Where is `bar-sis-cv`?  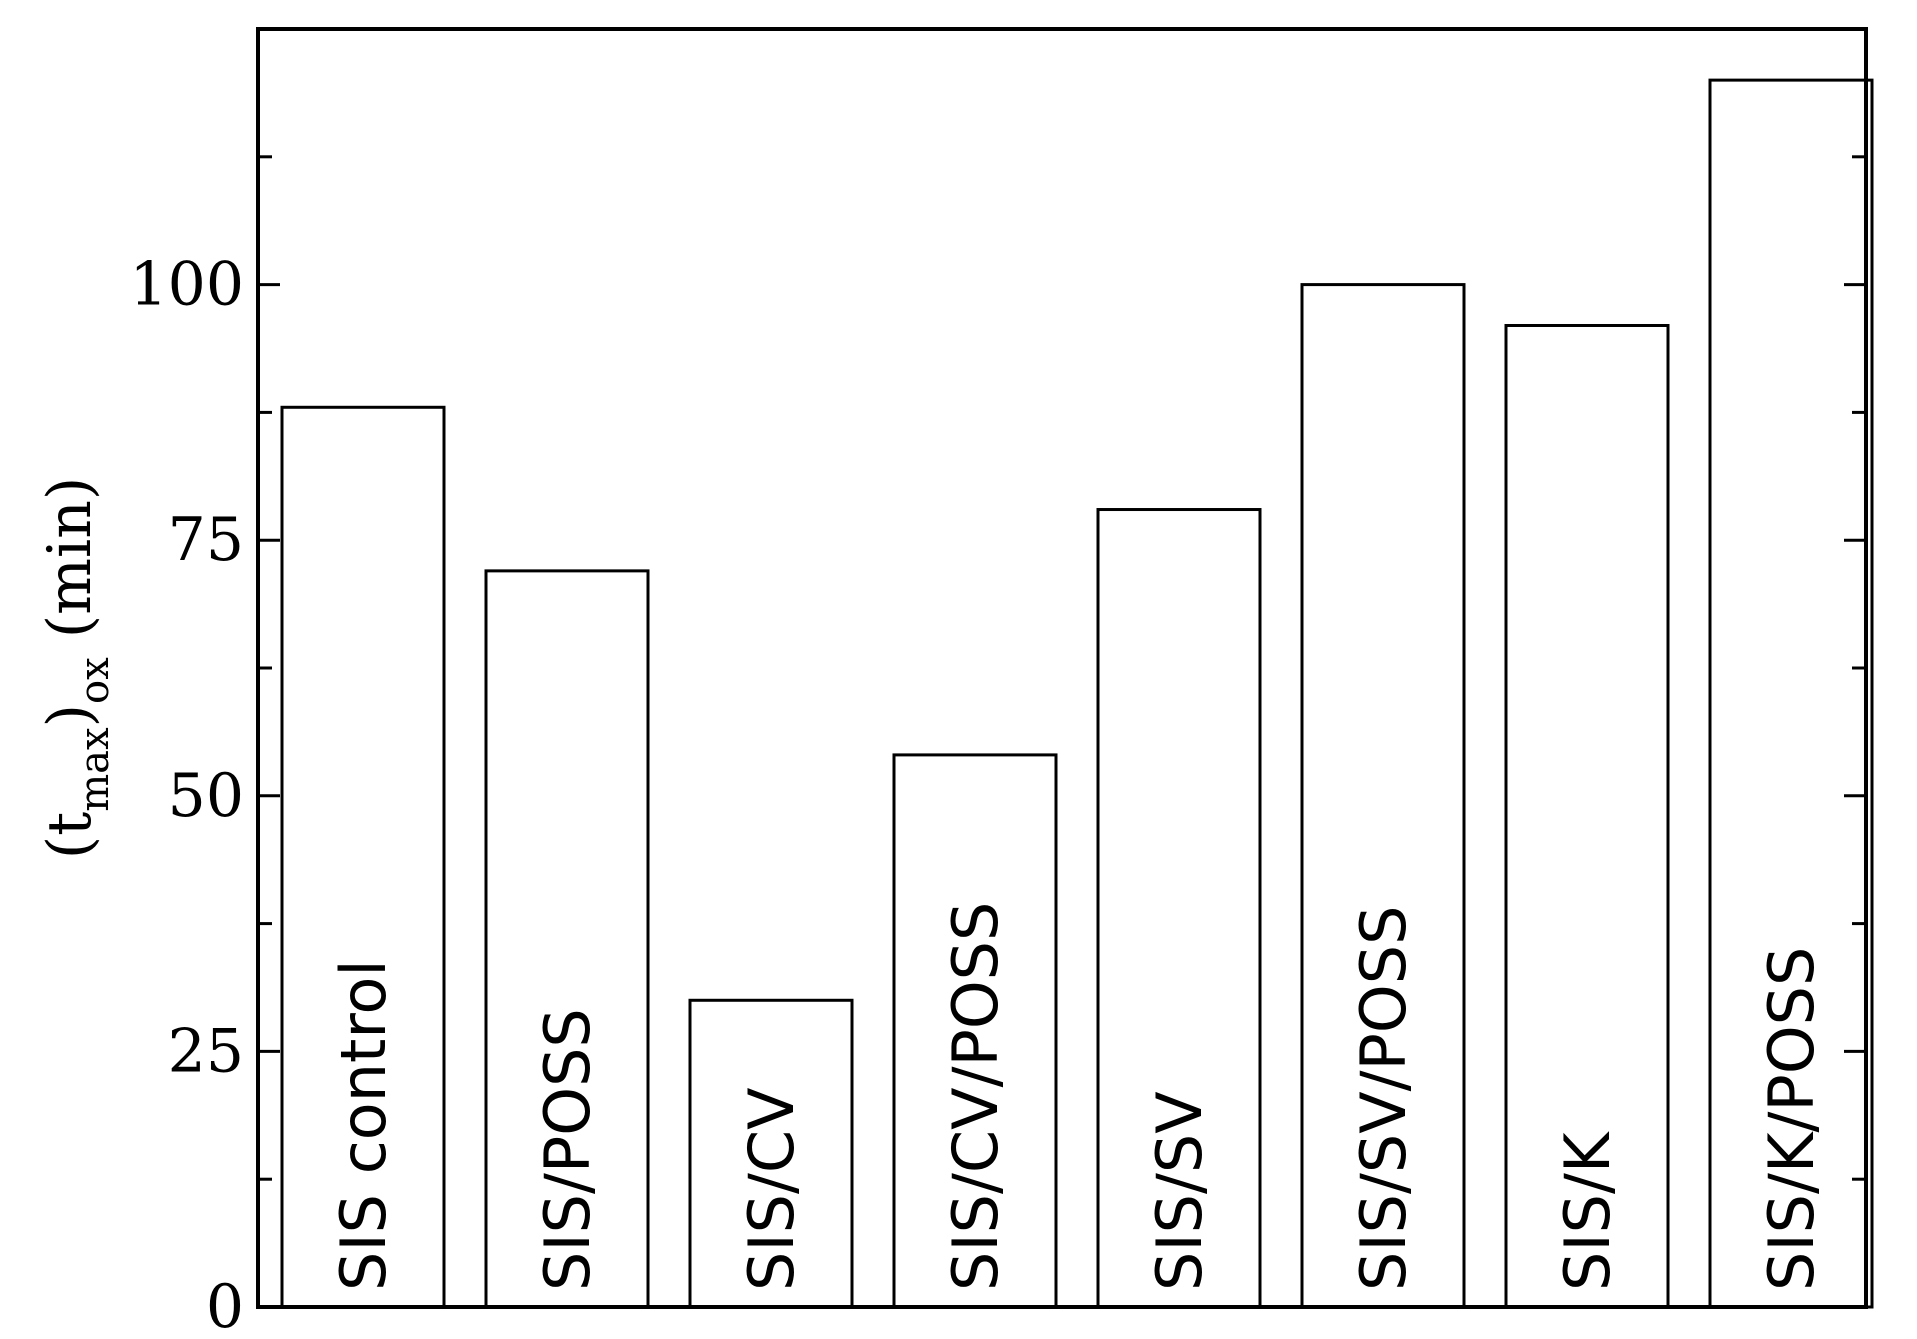 bar-sis-cv is located at coordinates (771, 1153).